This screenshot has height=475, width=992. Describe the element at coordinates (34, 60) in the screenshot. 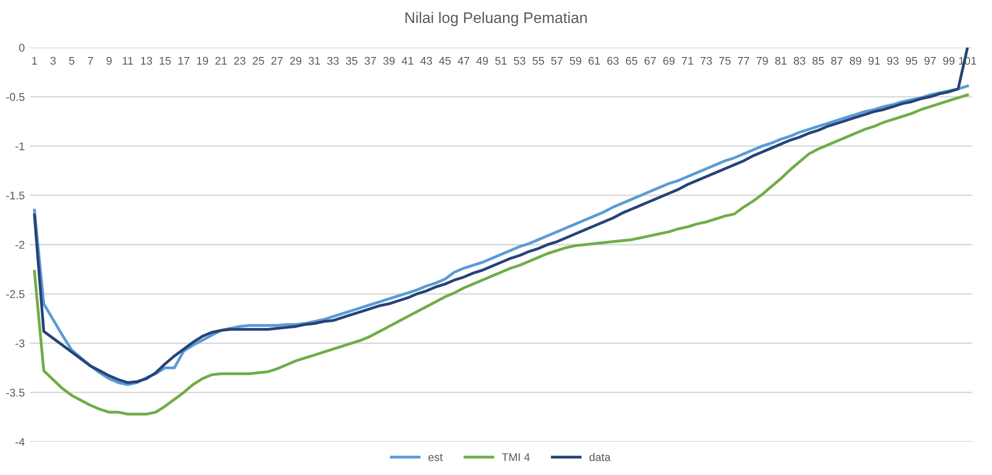

I see `x-tick-label: 1` at that location.